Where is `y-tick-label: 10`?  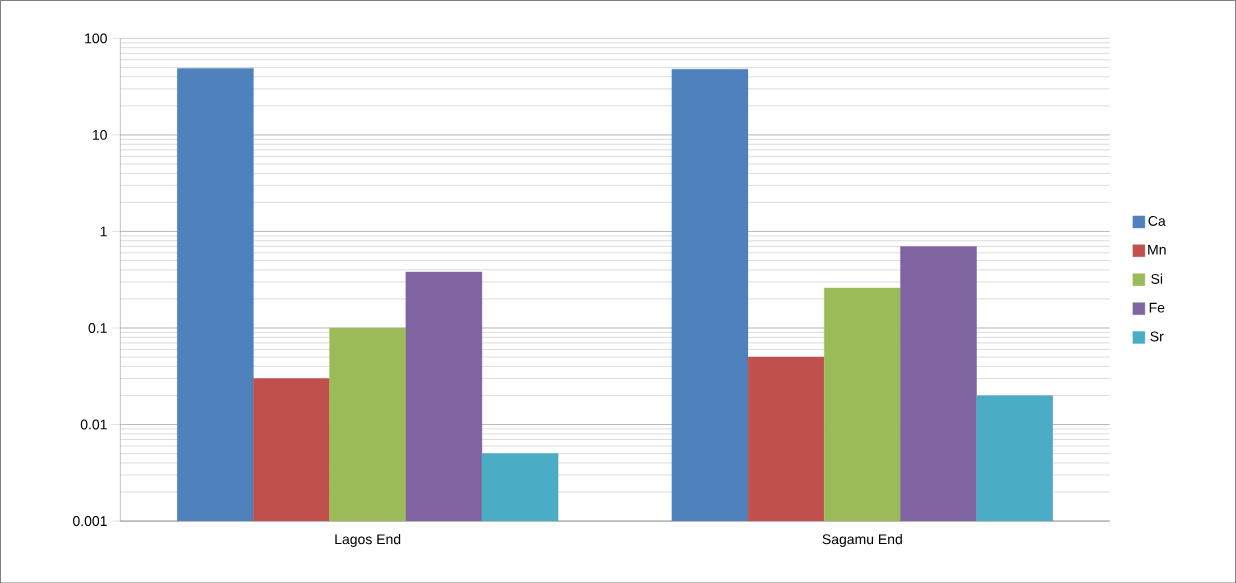 y-tick-label: 10 is located at coordinates (99, 134).